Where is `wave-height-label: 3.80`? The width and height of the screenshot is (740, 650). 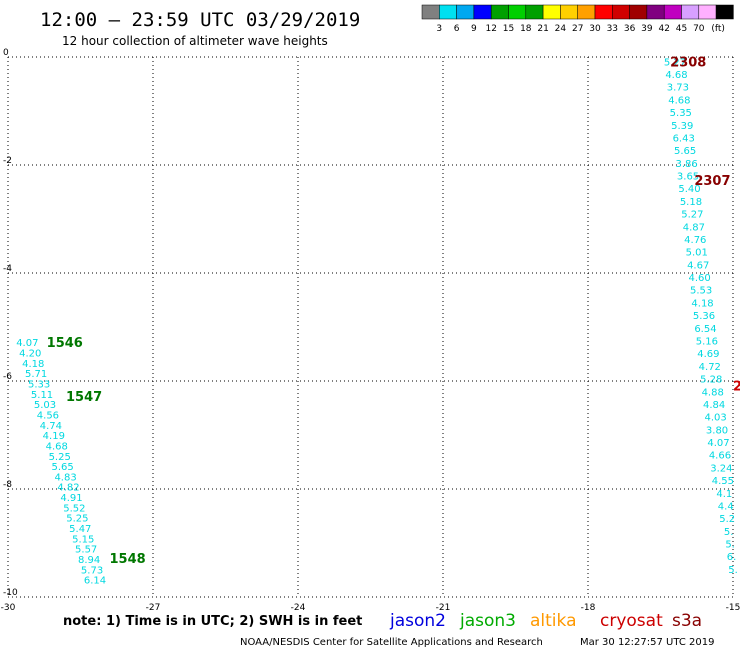
wave-height-label: 3.80 is located at coordinates (717, 430).